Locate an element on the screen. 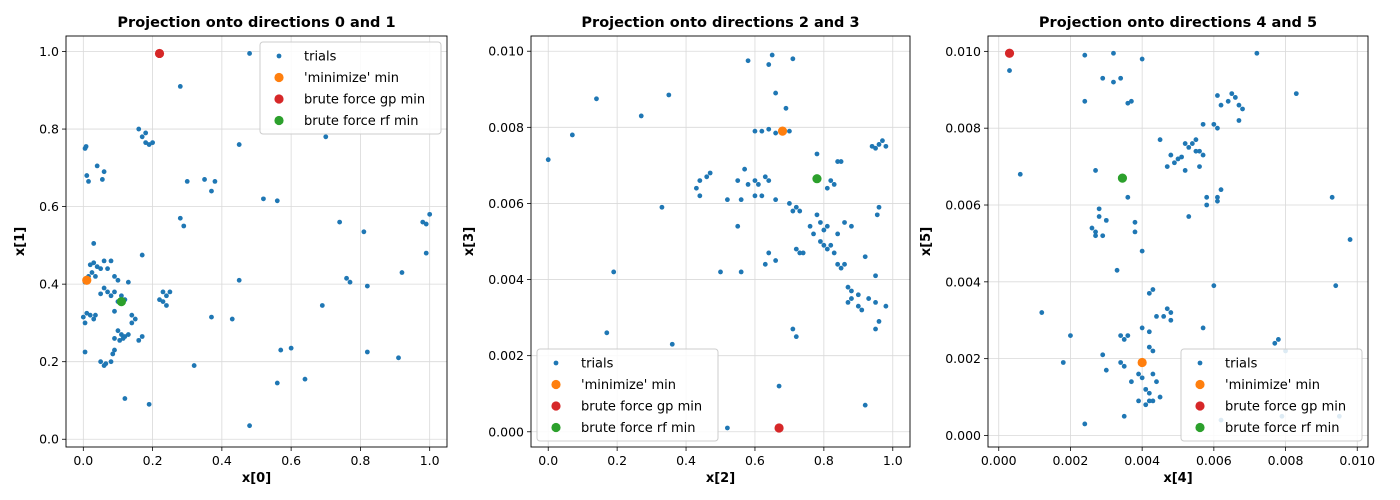  x-tick-label: 1.0 is located at coordinates (893, 460).